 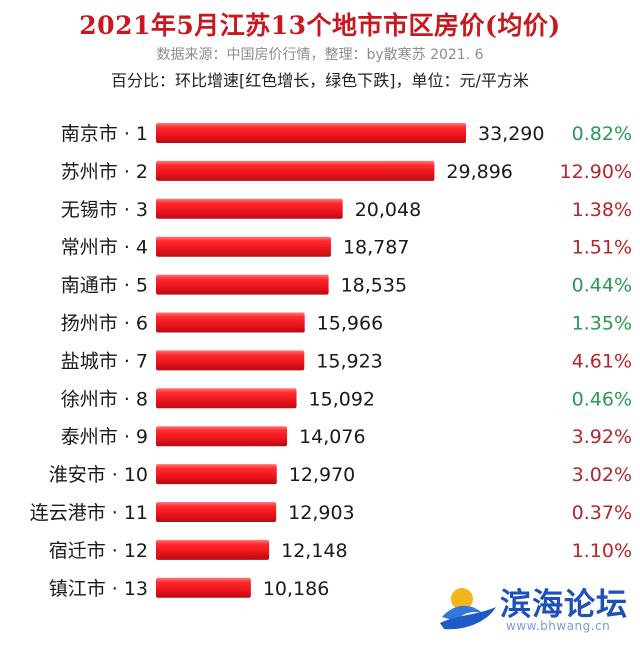 I want to click on value-label: 15,092, so click(x=342, y=399).